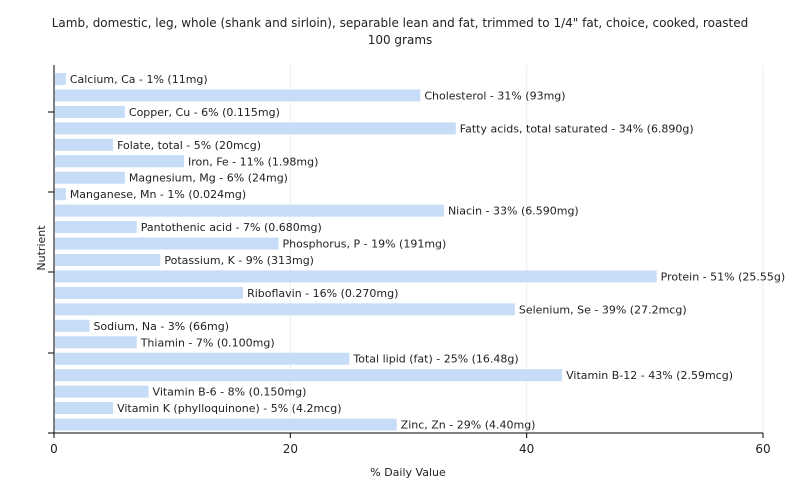  What do you see at coordinates (435, 359) in the screenshot?
I see `bar-label-17: Total lipid (fat) - 25% (16.48g)` at bounding box center [435, 359].